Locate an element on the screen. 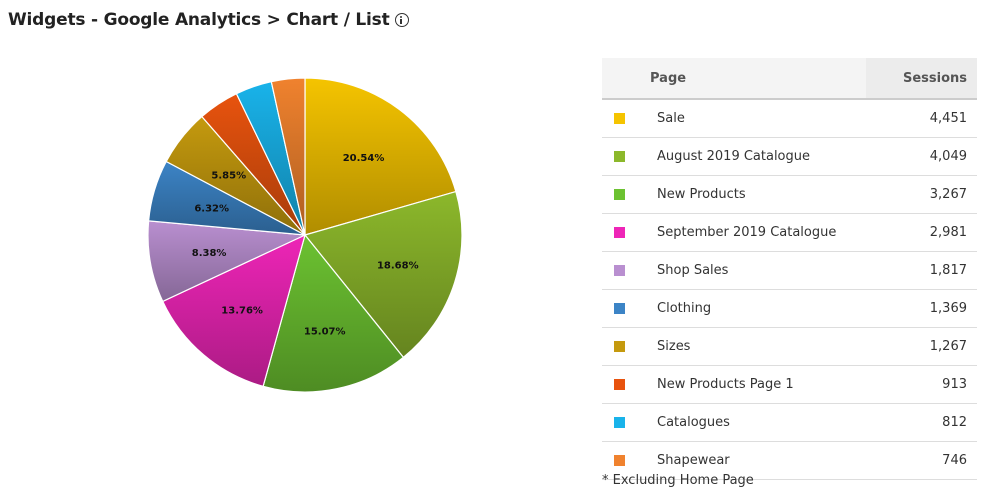 The height and width of the screenshot is (497, 992). page-name-cell: Clothing is located at coordinates (757, 308).